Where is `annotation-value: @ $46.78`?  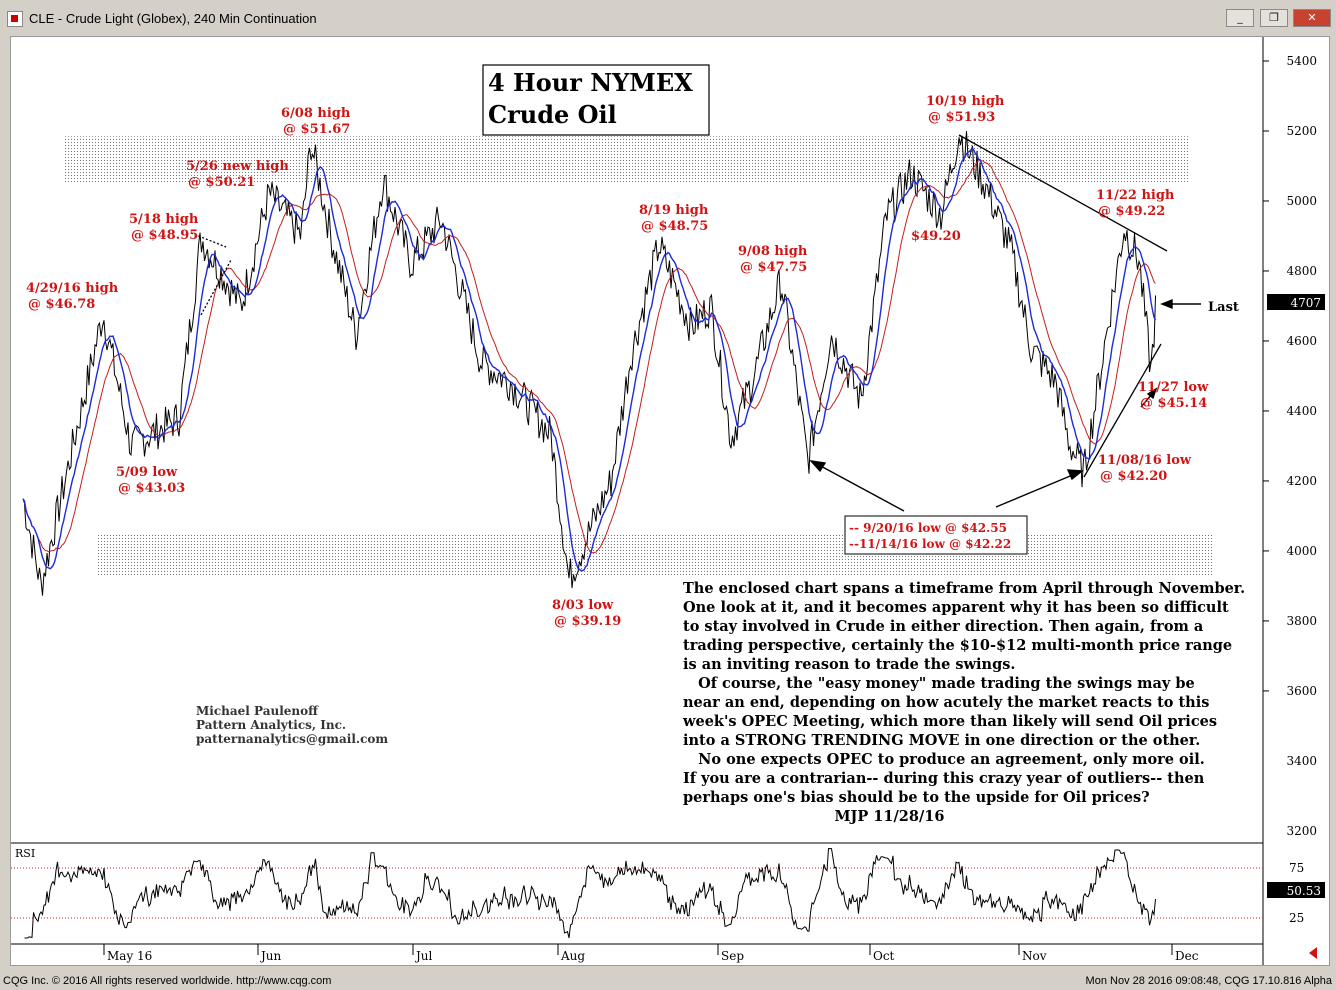
annotation-value: @ $46.78 is located at coordinates (61, 304).